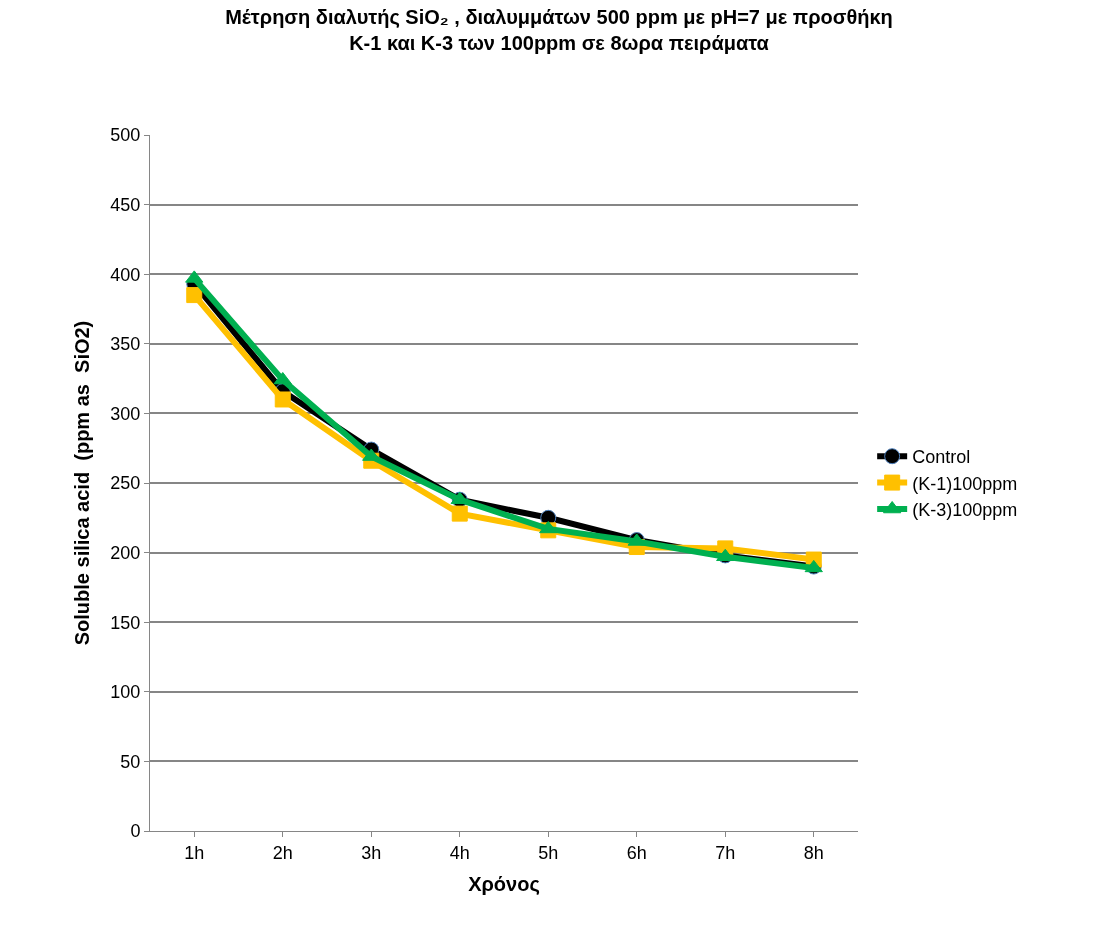  Describe the element at coordinates (813, 852) in the screenshot. I see `x-tick-label: 8h` at that location.